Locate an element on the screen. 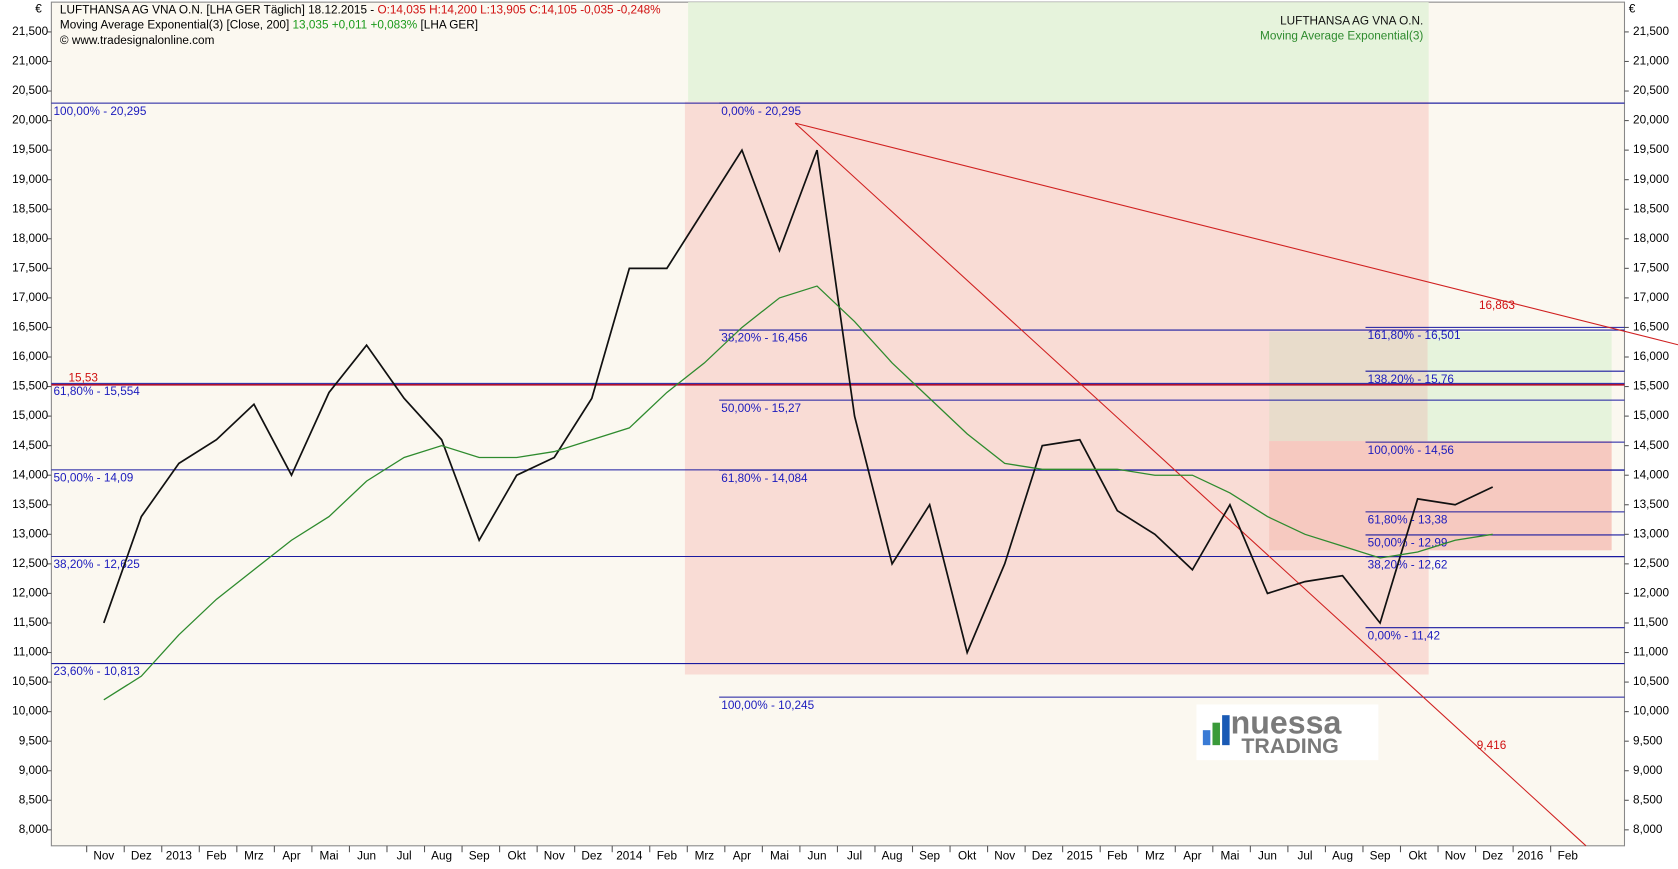  zone-tan is located at coordinates (1348, 386).